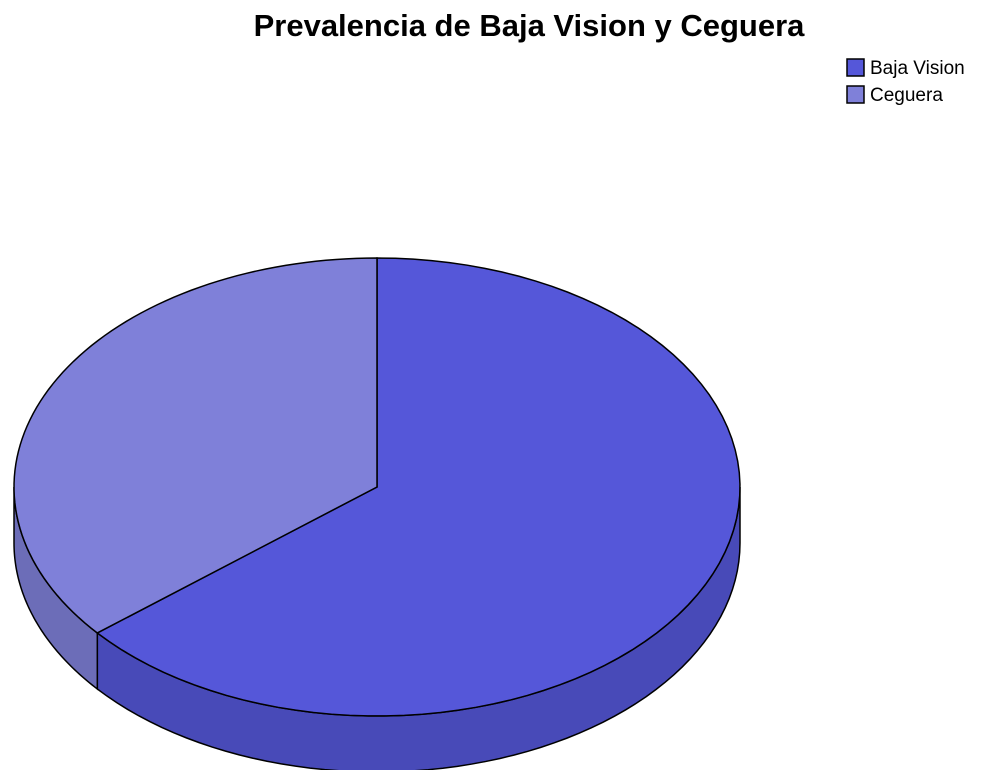  Describe the element at coordinates (917, 68) in the screenshot. I see `legend-label: Baja Vision` at that location.